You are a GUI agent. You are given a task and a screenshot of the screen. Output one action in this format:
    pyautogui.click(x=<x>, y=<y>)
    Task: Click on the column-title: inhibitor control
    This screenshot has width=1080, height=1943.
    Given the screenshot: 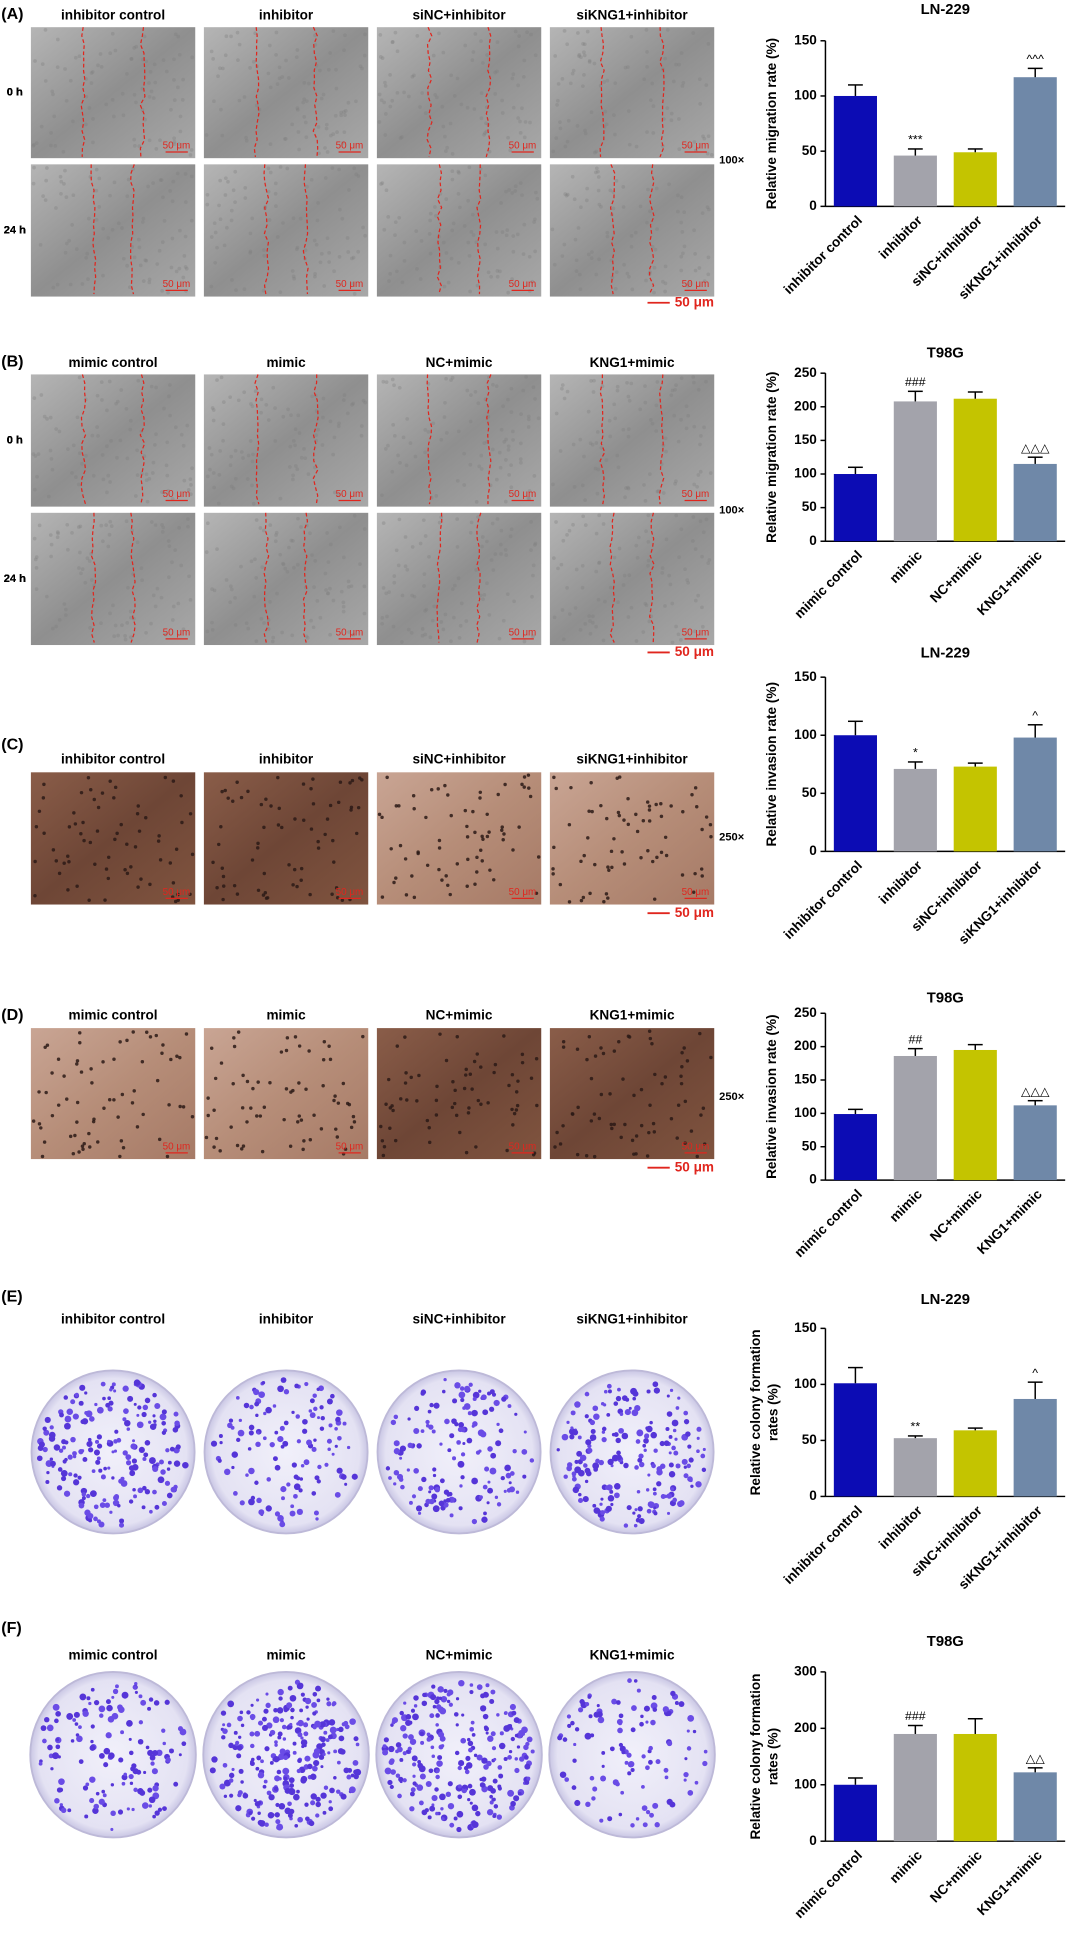 What is the action you would take?
    pyautogui.click(x=113, y=1318)
    